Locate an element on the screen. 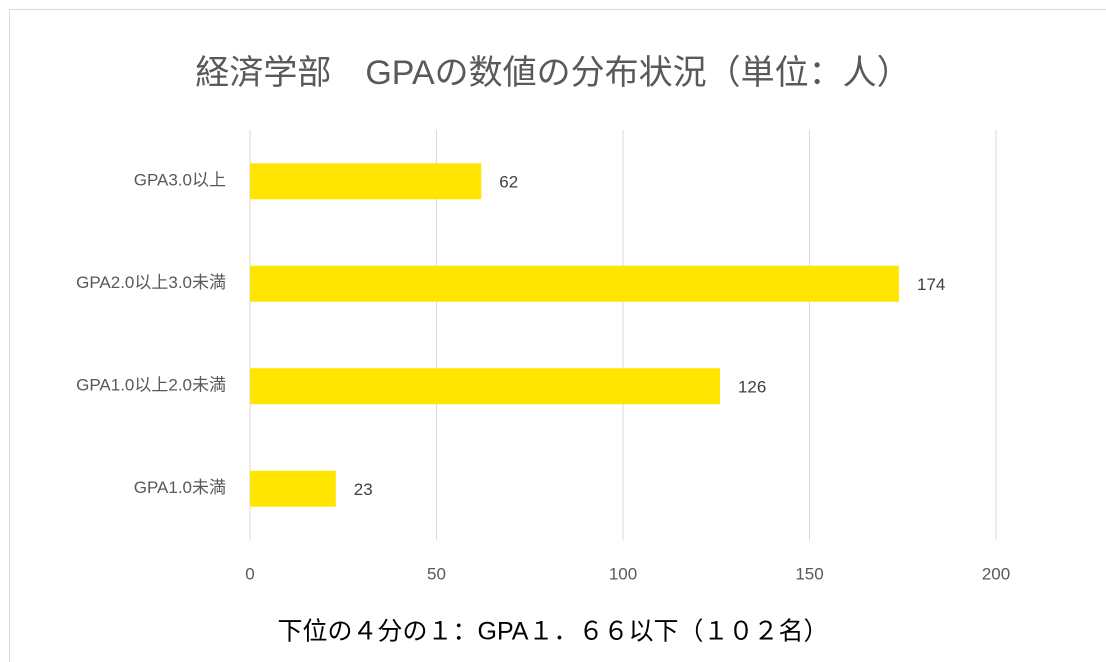 The width and height of the screenshot is (1106, 662). y-tick-label: GPA1.0以上2.0未満 is located at coordinates (151, 385).